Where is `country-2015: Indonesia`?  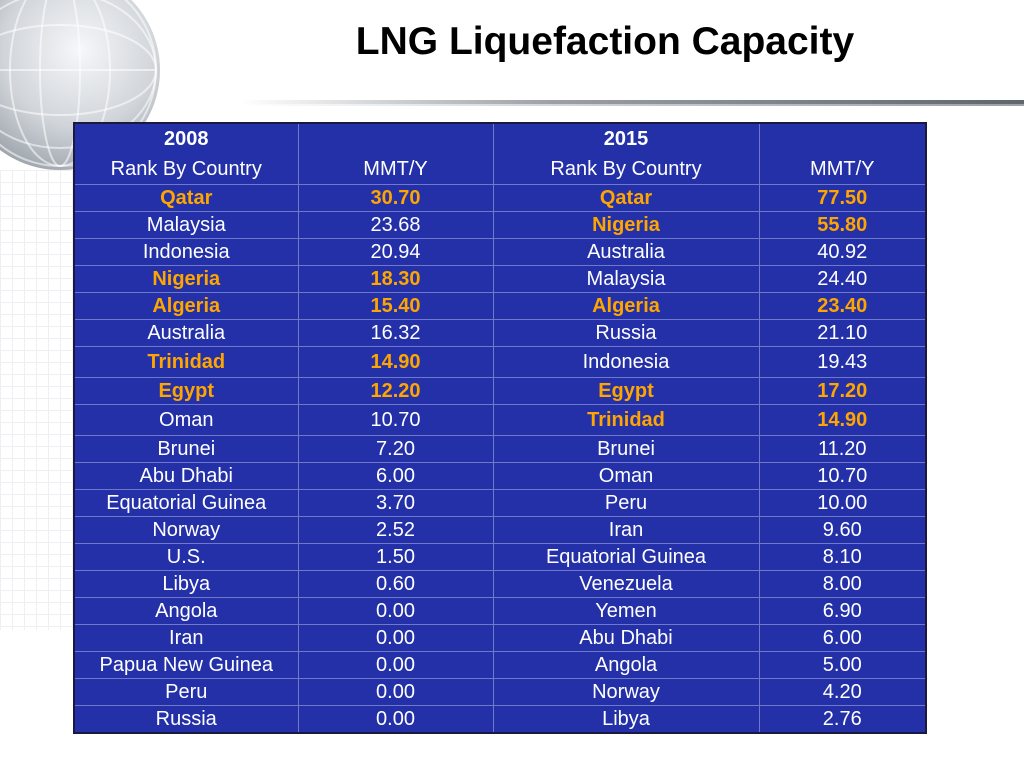
country-2015: Indonesia is located at coordinates (626, 362).